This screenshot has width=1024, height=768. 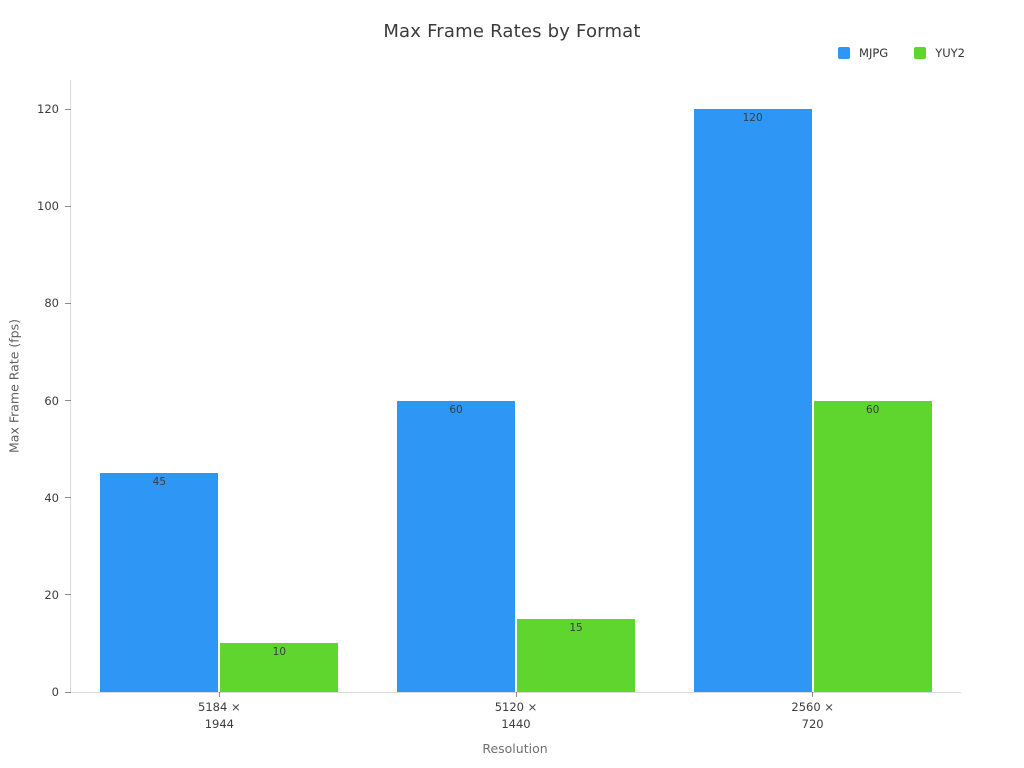 What do you see at coordinates (516, 716) in the screenshot?
I see `x-tick-label-1: 5120 × 1440` at bounding box center [516, 716].